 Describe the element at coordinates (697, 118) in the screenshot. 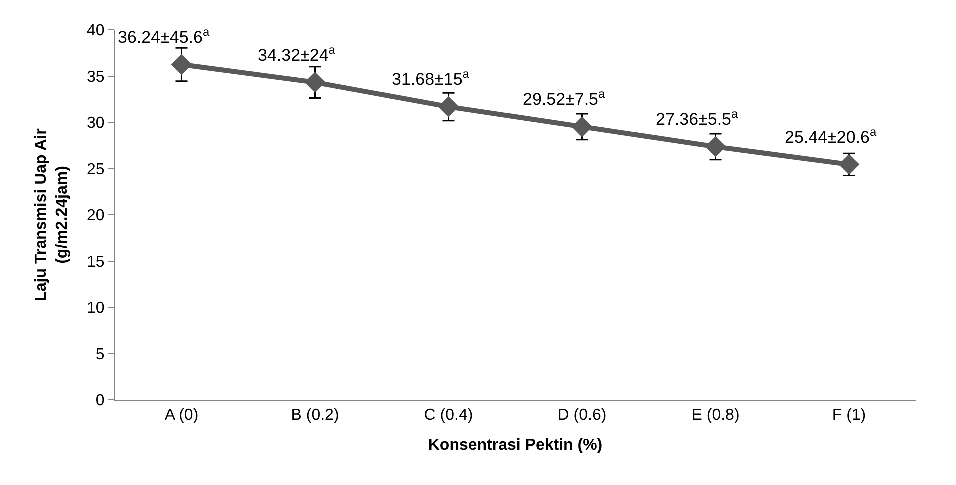

I see `data-label: 27.36±5.5$^{a}$` at that location.